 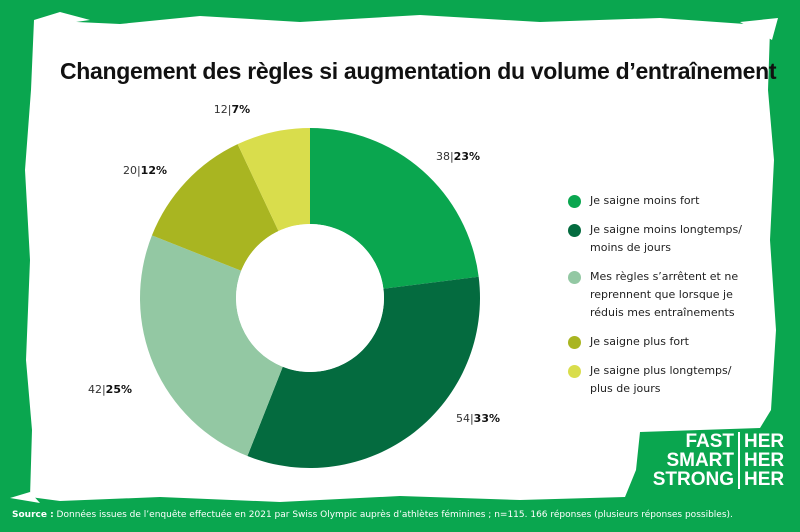 I want to click on fast-smart-strong-her-logo: FAST HER SMART HER STRONG HER, so click(x=716, y=460).